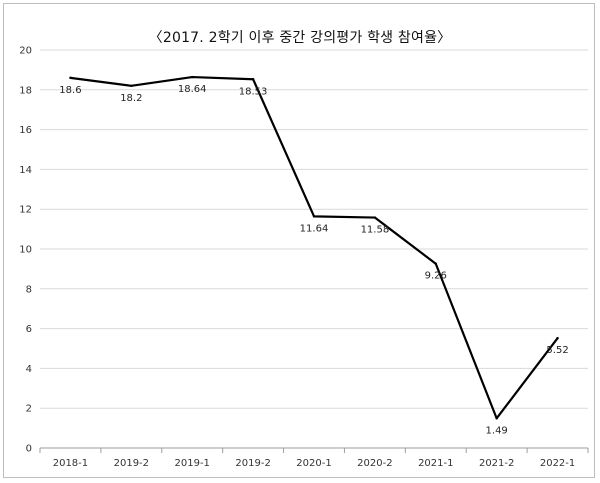 The image size is (600, 483). I want to click on y-tick-label: 8, so click(29, 289).